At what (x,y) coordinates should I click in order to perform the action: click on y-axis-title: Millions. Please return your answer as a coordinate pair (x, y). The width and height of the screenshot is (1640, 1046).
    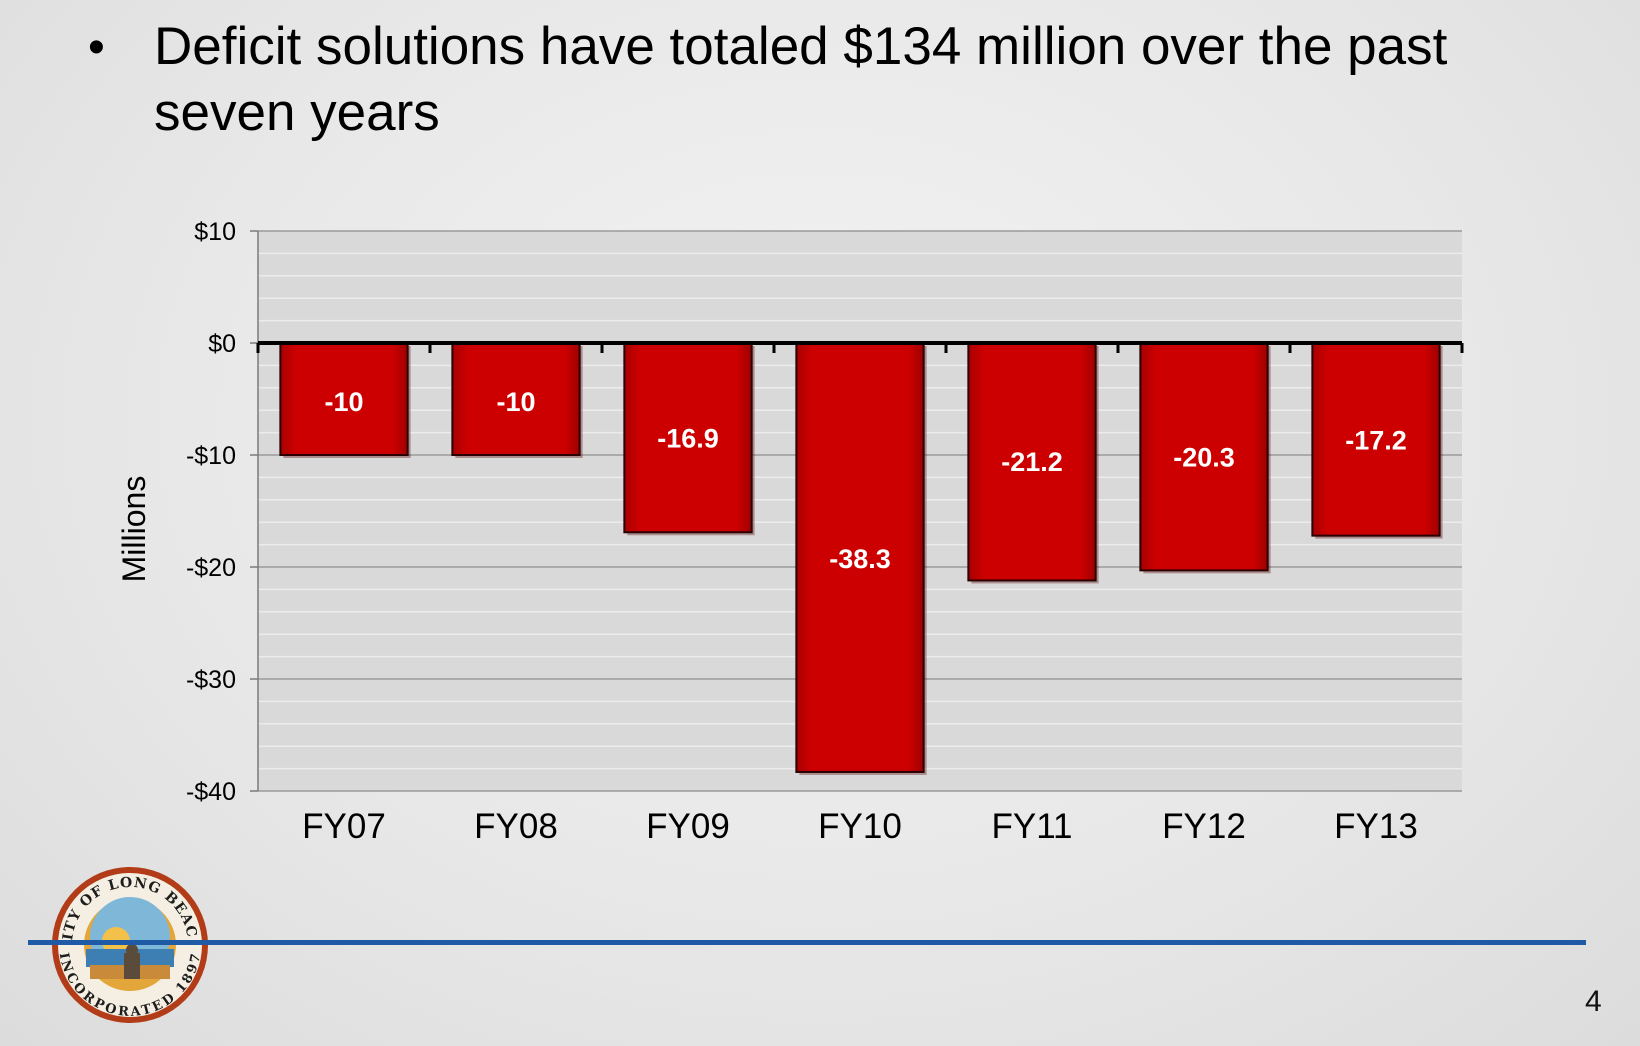
    Looking at the image, I should click on (134, 529).